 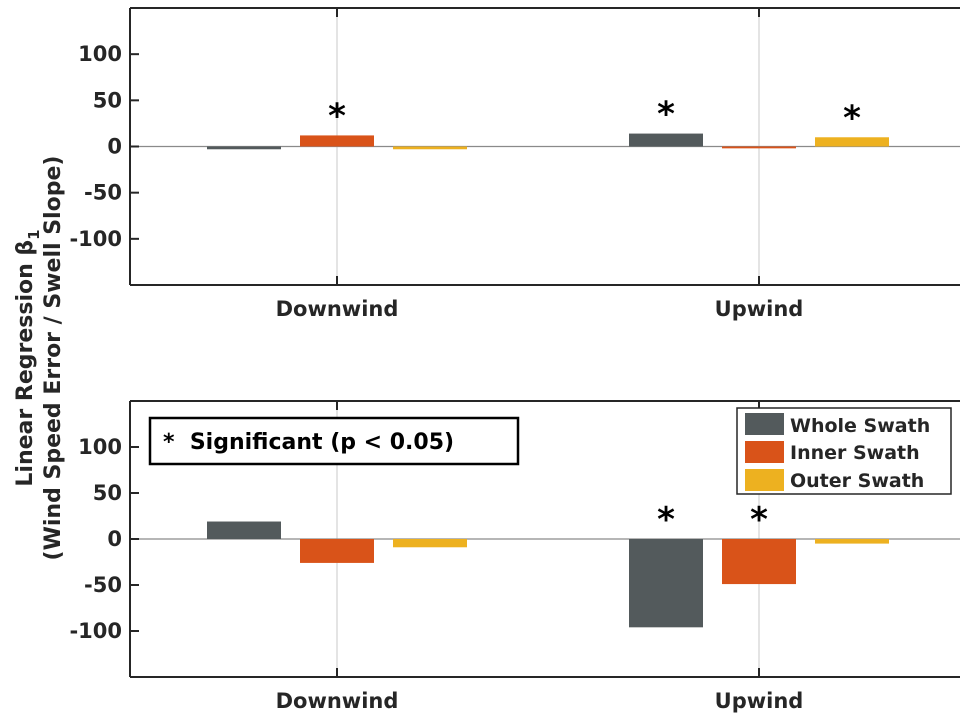 I want to click on legend-swatch-inner-swath, so click(x=764, y=452).